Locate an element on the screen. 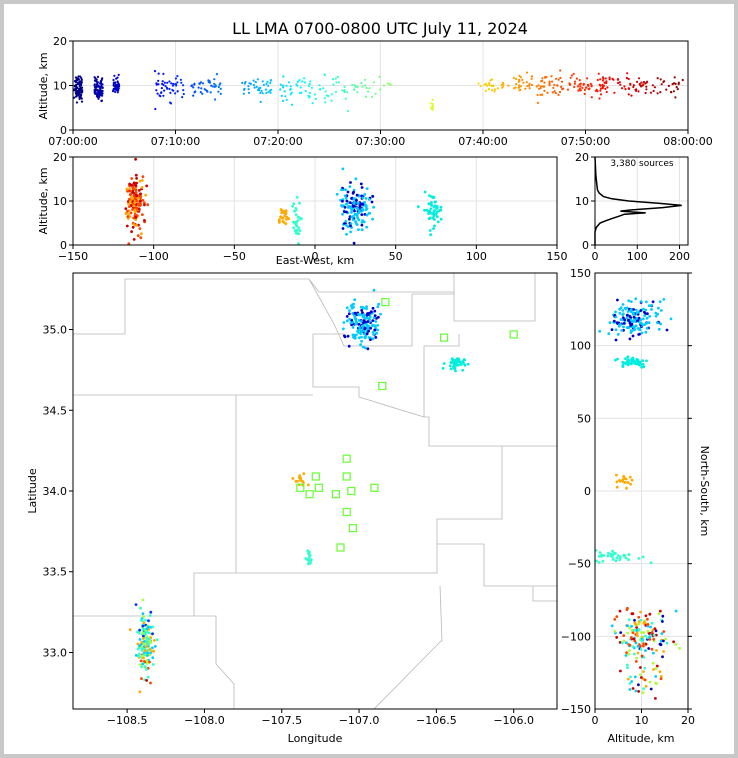 The width and height of the screenshot is (738, 758). station-marker is located at coordinates (315, 476).